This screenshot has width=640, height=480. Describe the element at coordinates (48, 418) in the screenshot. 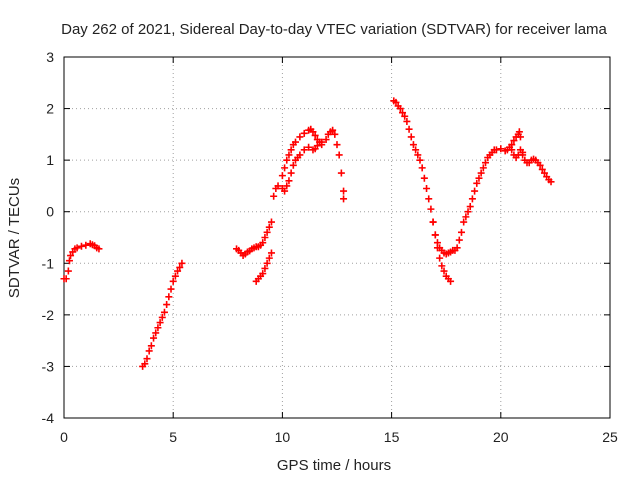

I see `y-tick-label: -4` at that location.